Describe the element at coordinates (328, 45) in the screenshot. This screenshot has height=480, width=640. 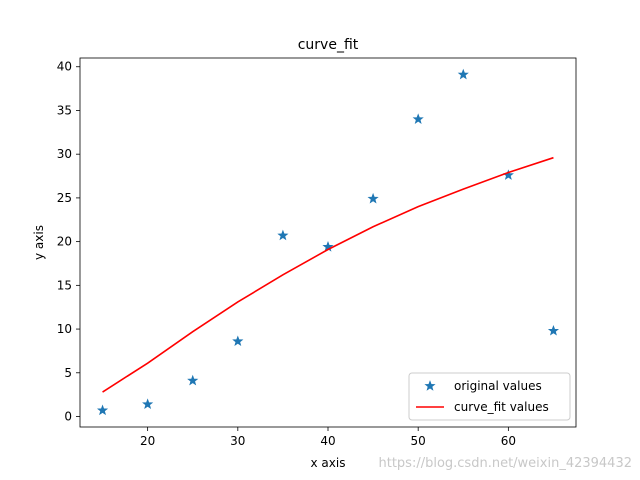
I see `chart-title: curve_fit` at that location.